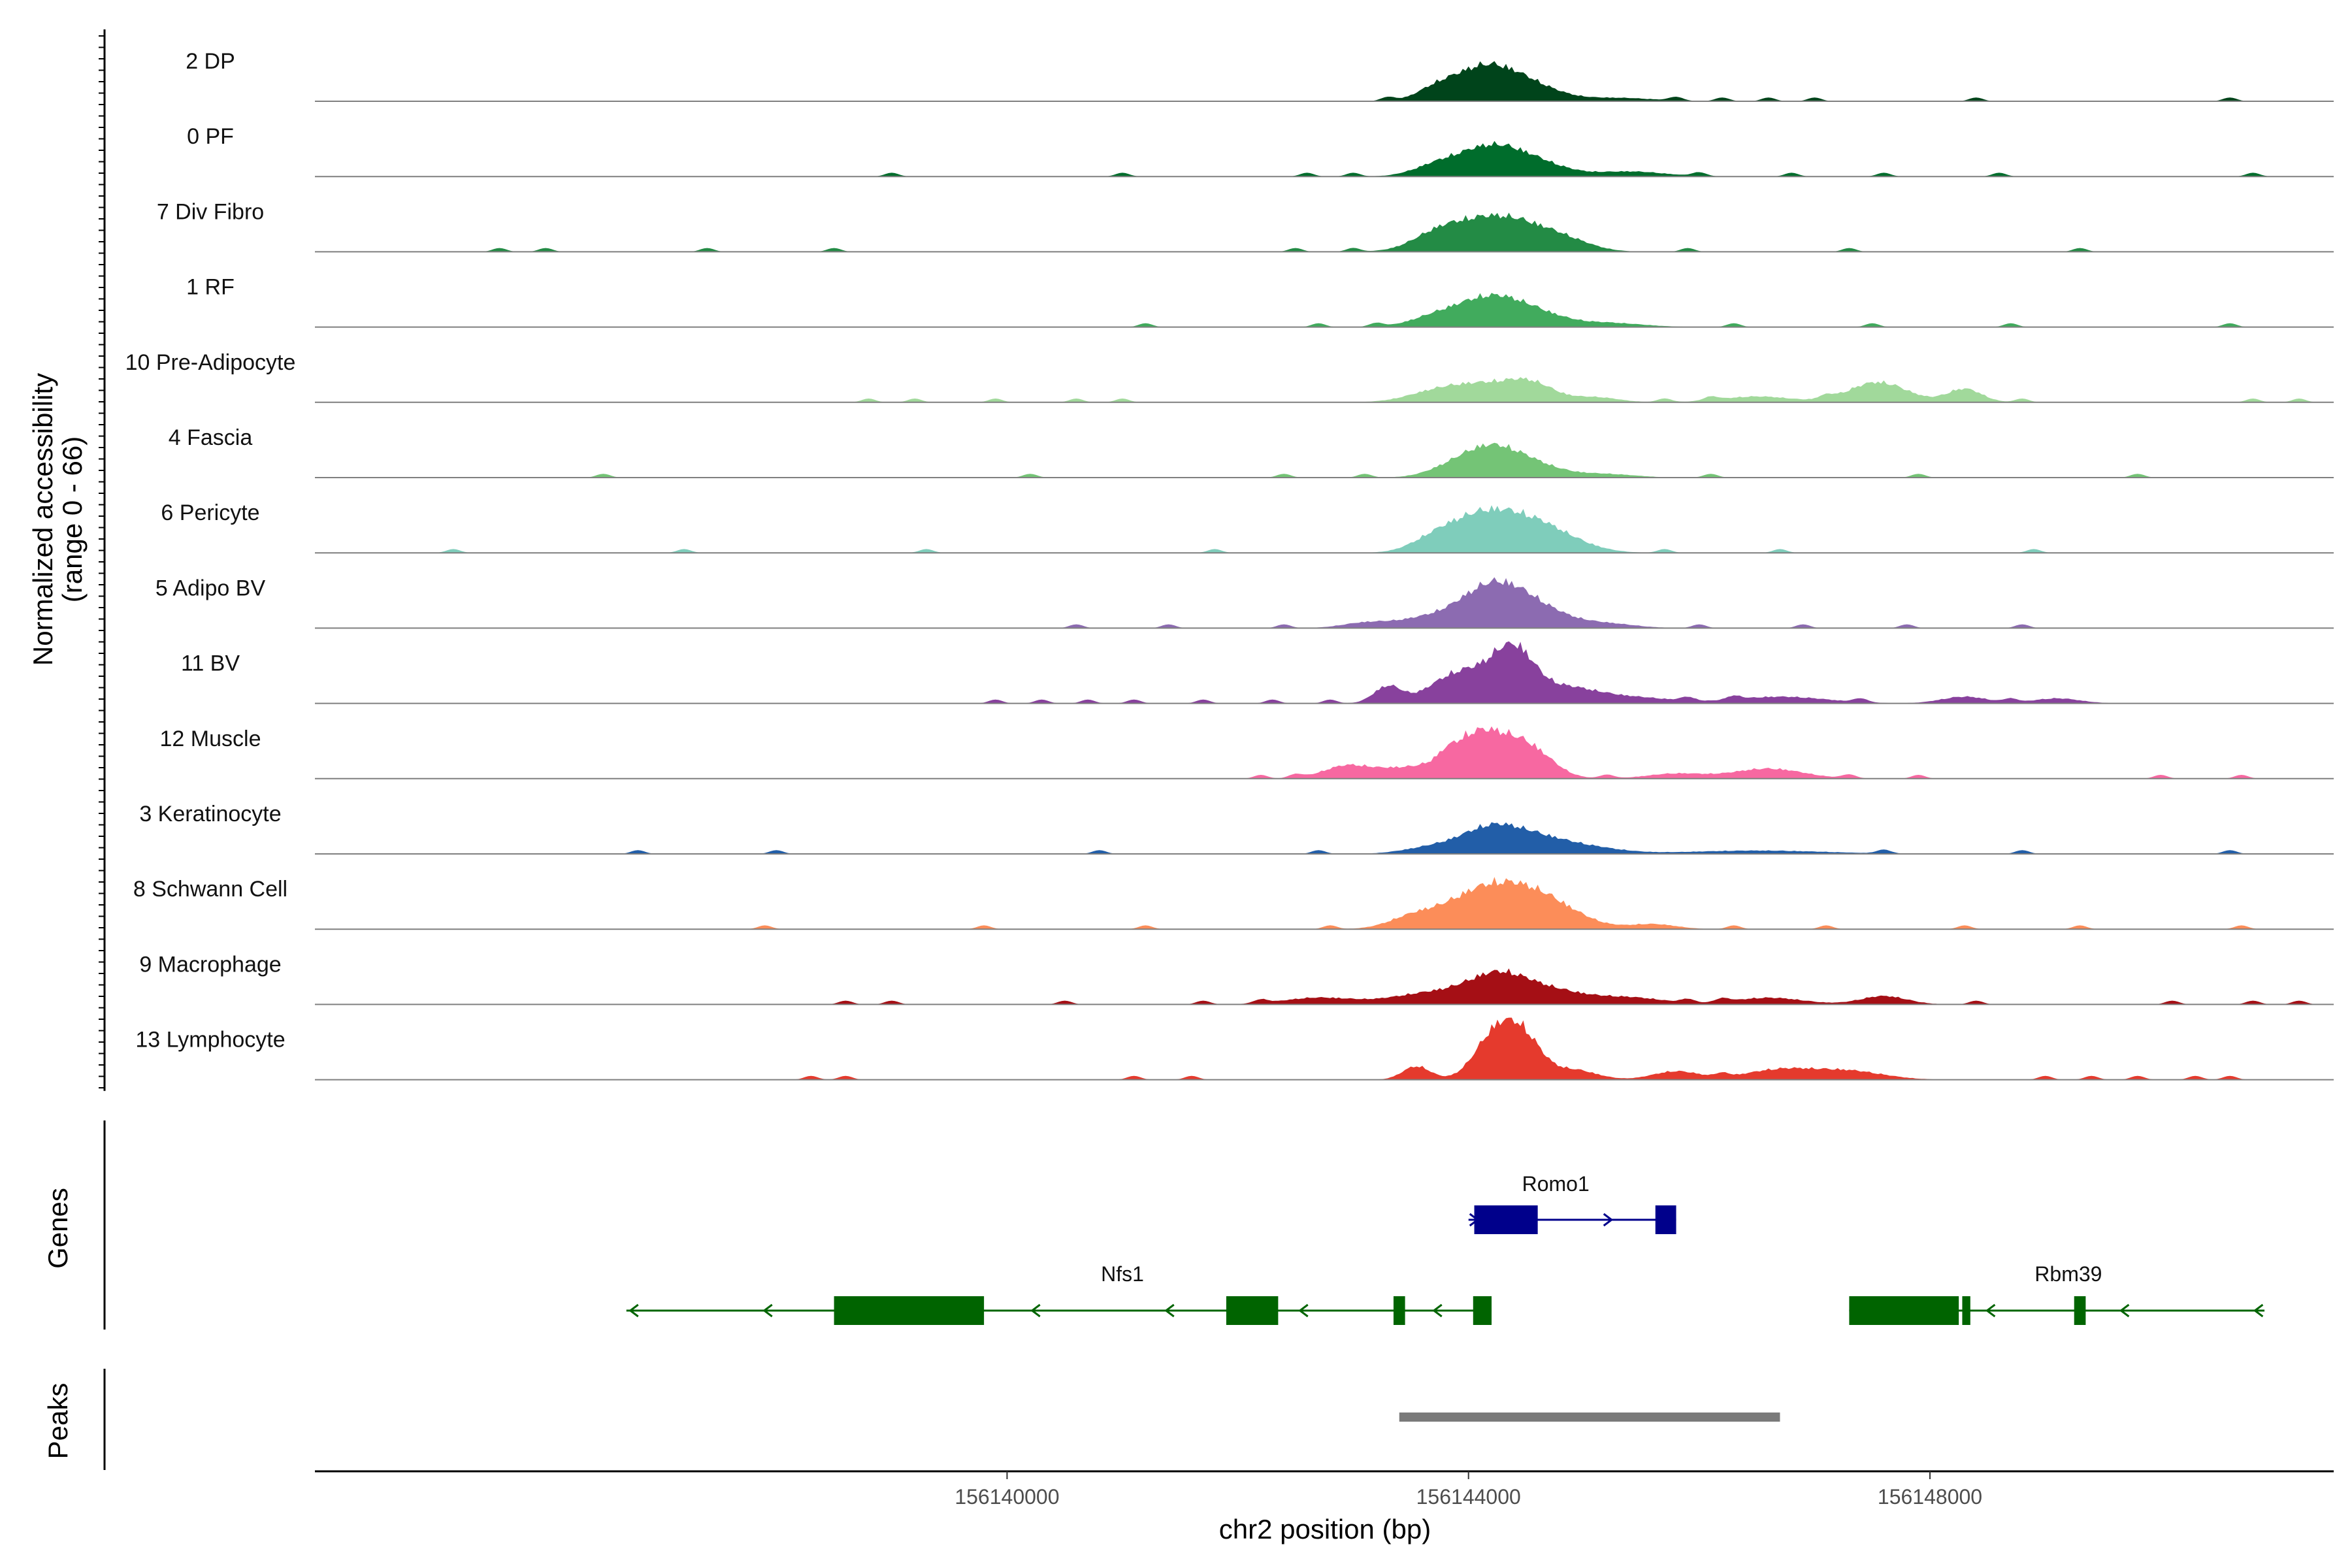  What do you see at coordinates (210, 512) in the screenshot?
I see `track-label: 6 Pericyte` at bounding box center [210, 512].